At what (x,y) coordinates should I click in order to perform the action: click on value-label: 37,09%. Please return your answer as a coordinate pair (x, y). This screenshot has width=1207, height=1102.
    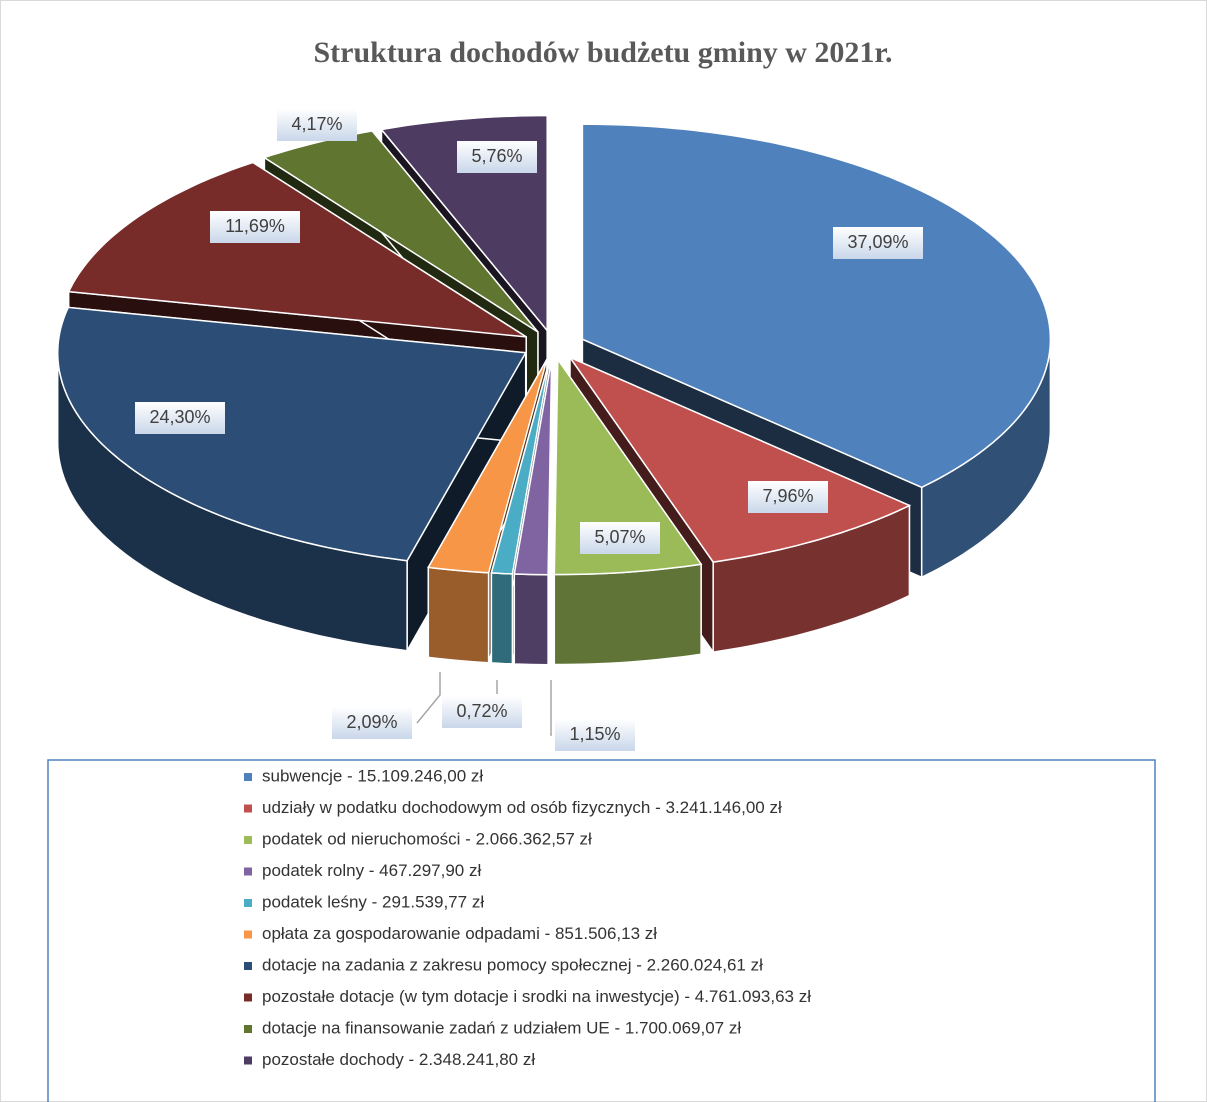
    Looking at the image, I should click on (877, 242).